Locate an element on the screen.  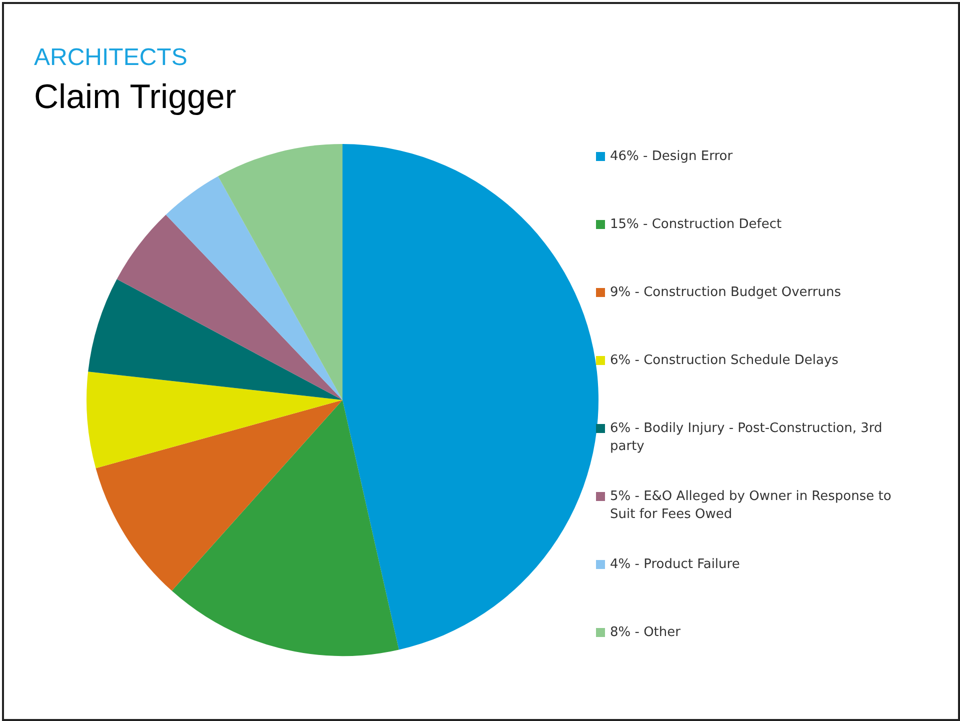
legend-label: 9% - Construction Budget Overruns is located at coordinates (726, 293).